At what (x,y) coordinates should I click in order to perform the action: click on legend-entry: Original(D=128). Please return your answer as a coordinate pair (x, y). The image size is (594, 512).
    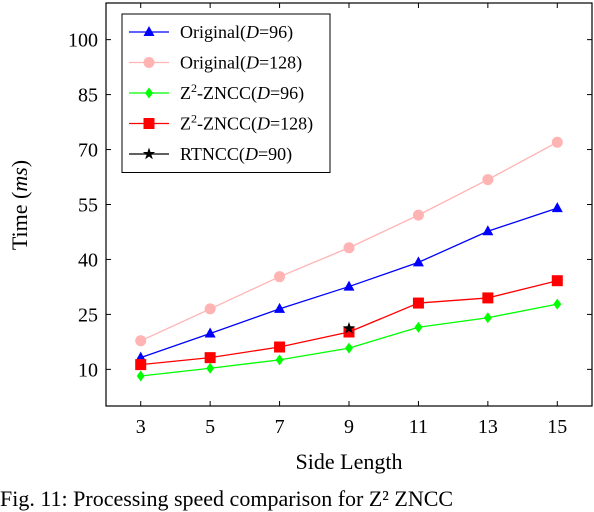
    Looking at the image, I should click on (215, 63).